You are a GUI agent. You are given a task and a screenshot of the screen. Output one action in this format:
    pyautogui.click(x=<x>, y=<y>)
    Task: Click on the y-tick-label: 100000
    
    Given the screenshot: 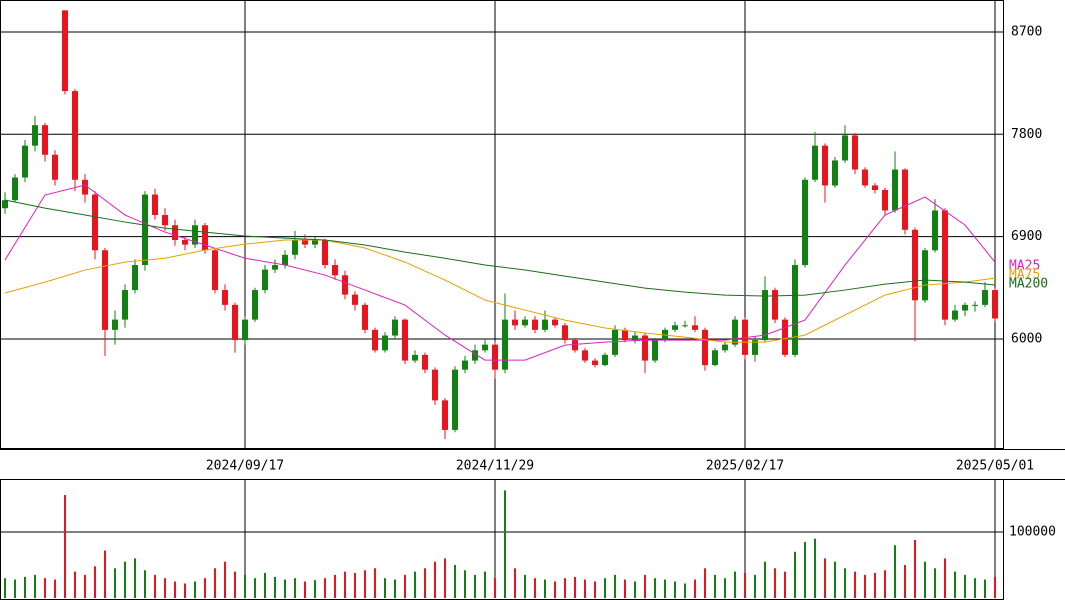 What is the action you would take?
    pyautogui.click(x=1032, y=532)
    